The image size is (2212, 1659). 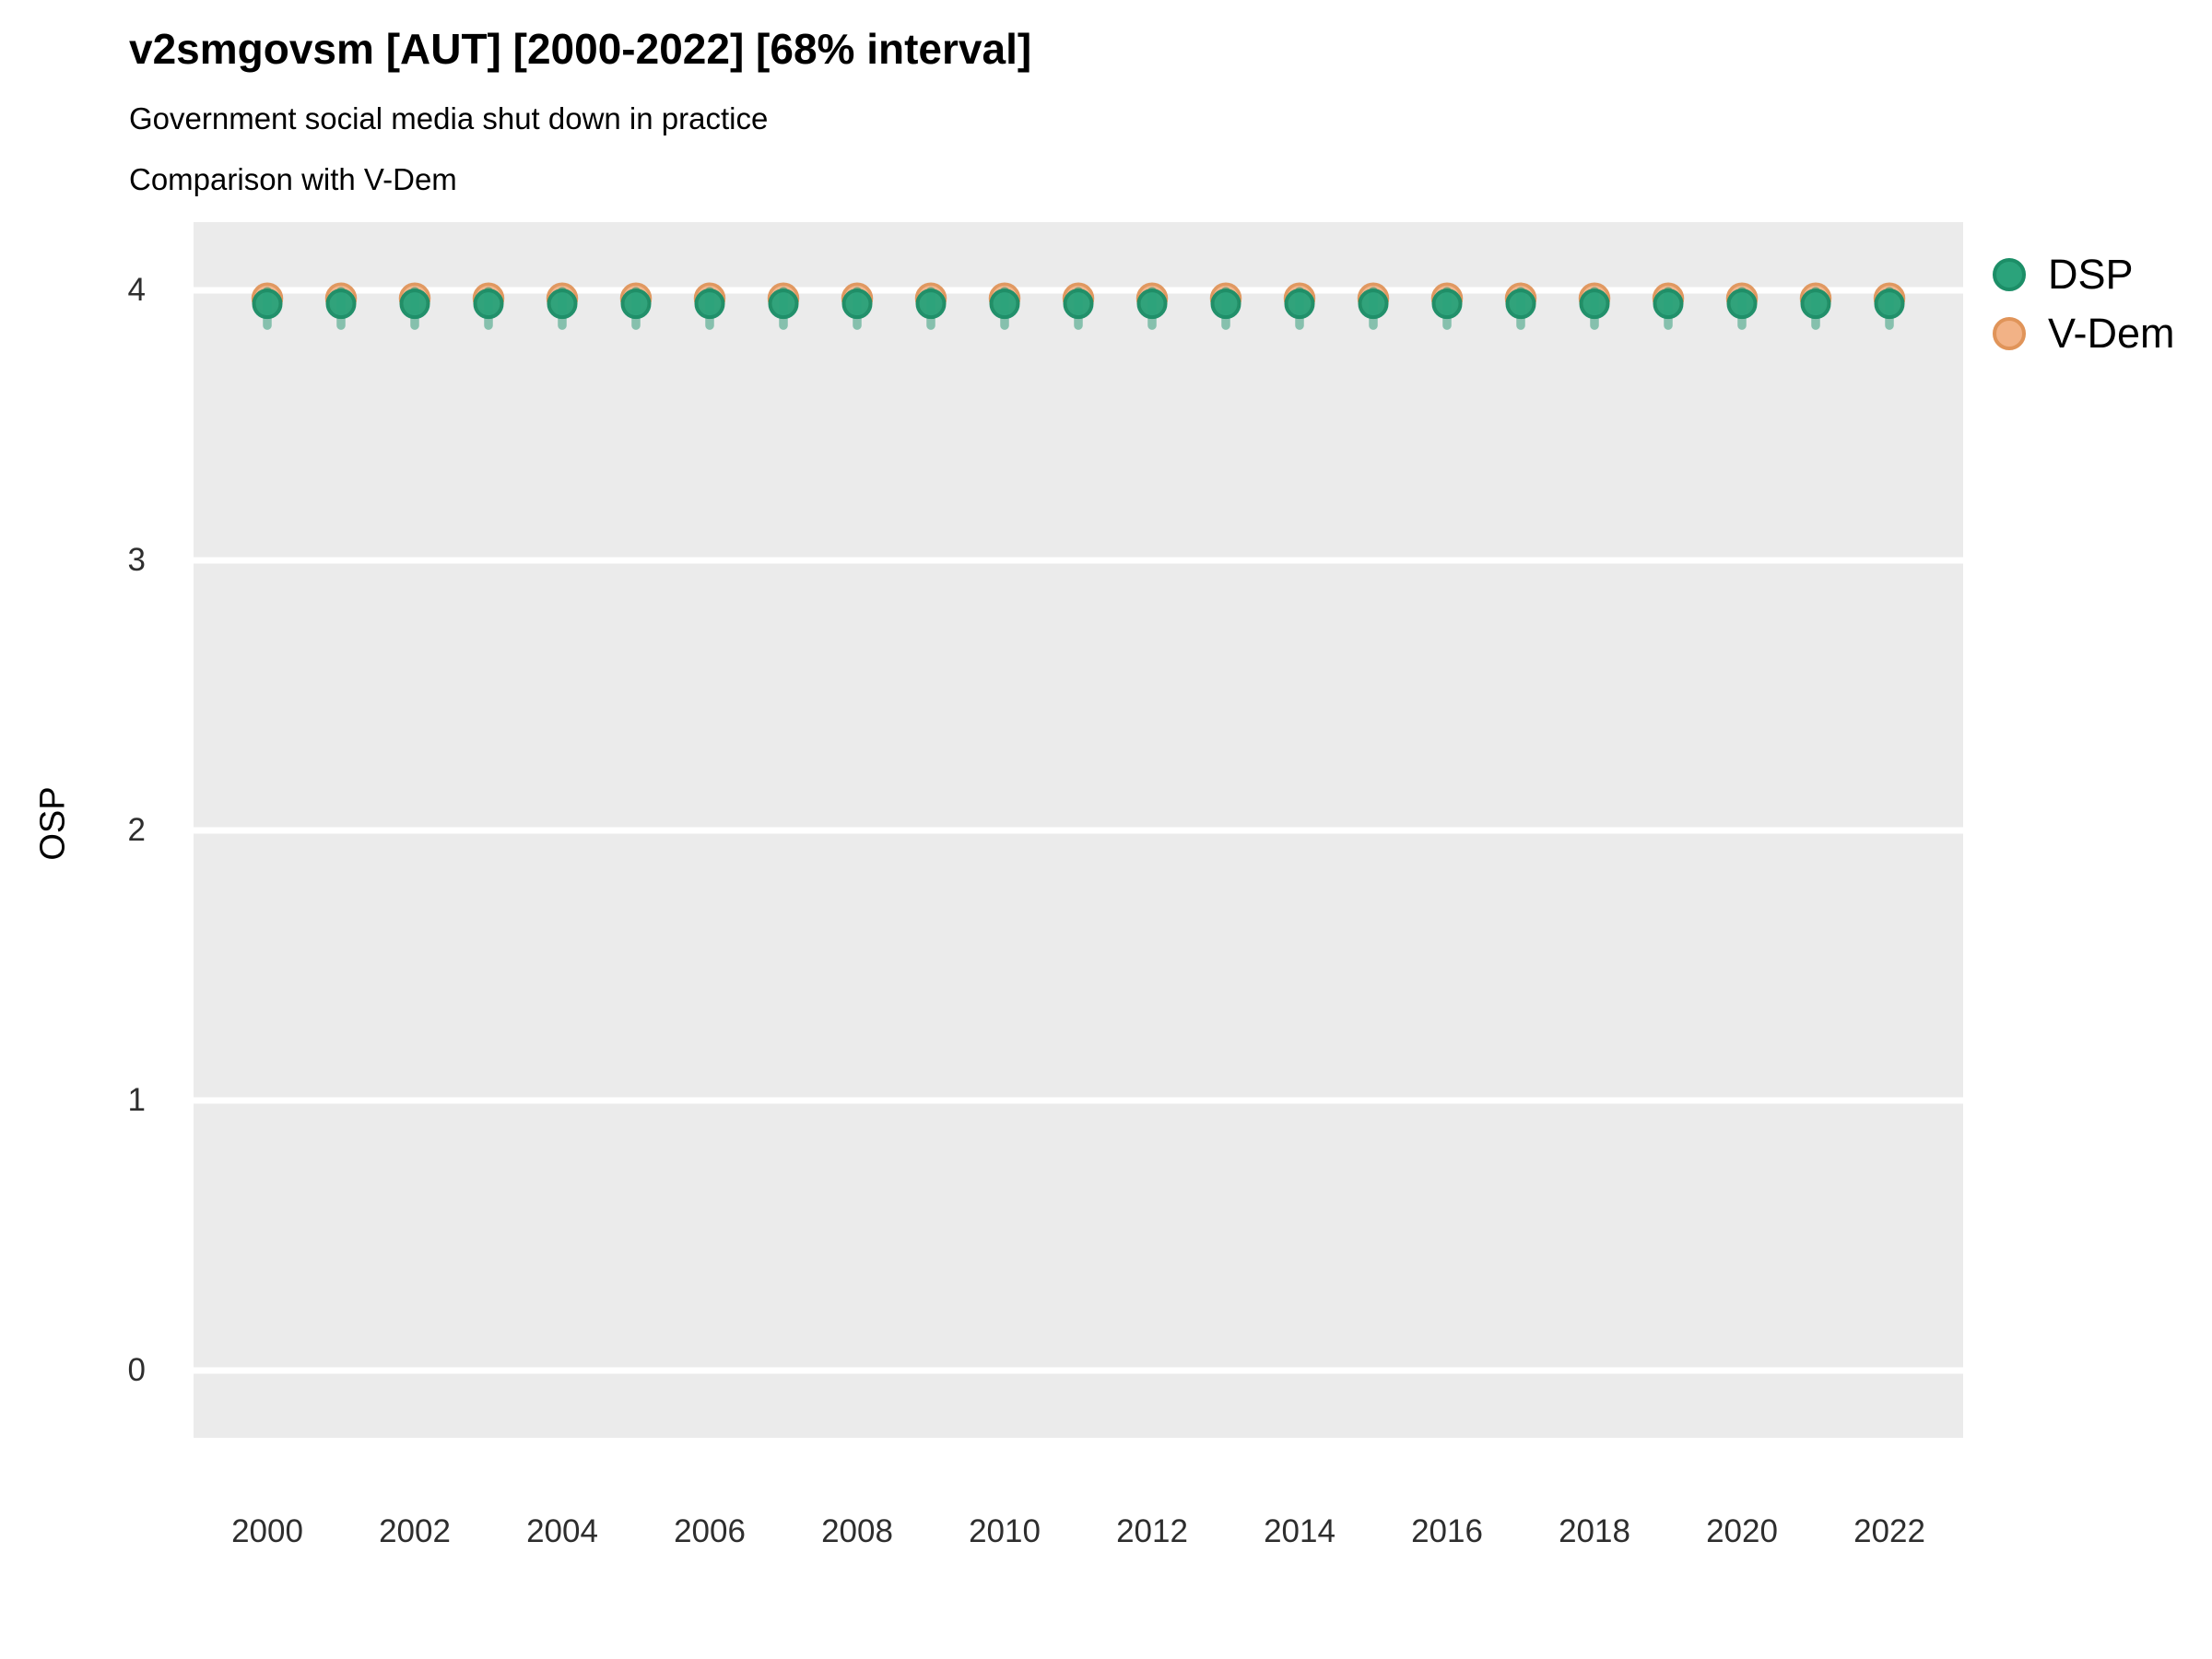 What do you see at coordinates (1447, 1531) in the screenshot?
I see `x-tick-label-2016: 2016` at bounding box center [1447, 1531].